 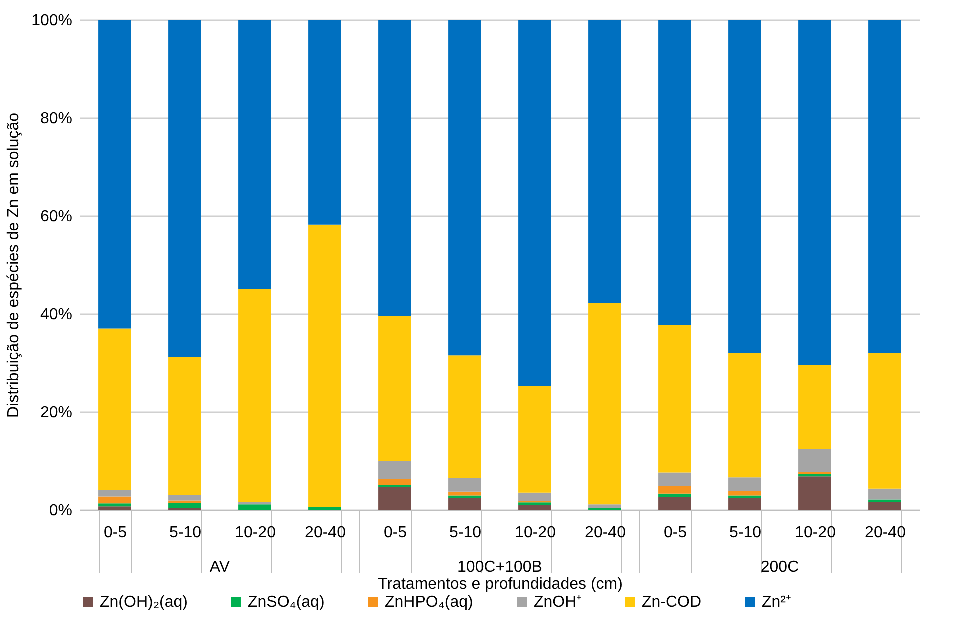 I want to click on y-tick-label: 80%, so click(x=56, y=119).